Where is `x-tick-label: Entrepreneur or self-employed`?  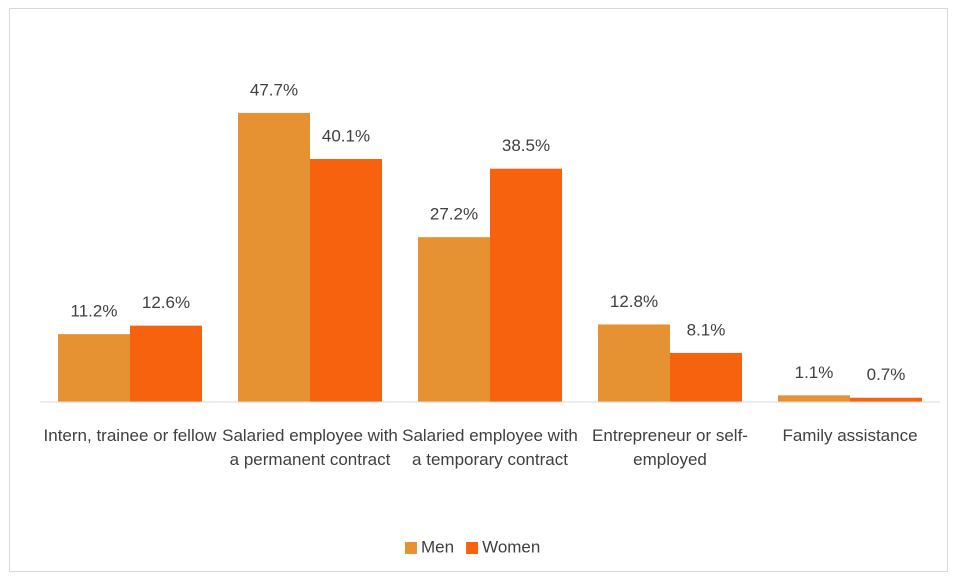 x-tick-label: Entrepreneur or self-employed is located at coordinates (670, 447).